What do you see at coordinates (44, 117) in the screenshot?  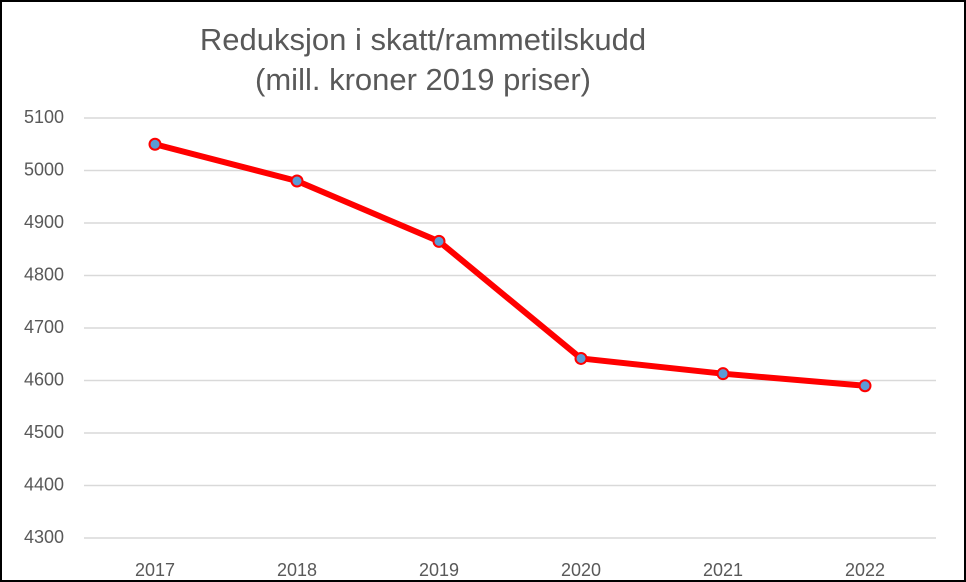 I see `y-tick-label: 5100` at bounding box center [44, 117].